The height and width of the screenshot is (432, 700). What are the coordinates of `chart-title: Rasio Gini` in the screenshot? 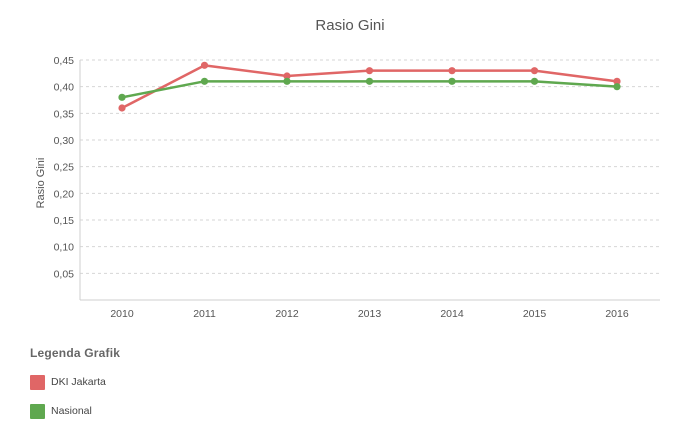 It's located at (349, 25).